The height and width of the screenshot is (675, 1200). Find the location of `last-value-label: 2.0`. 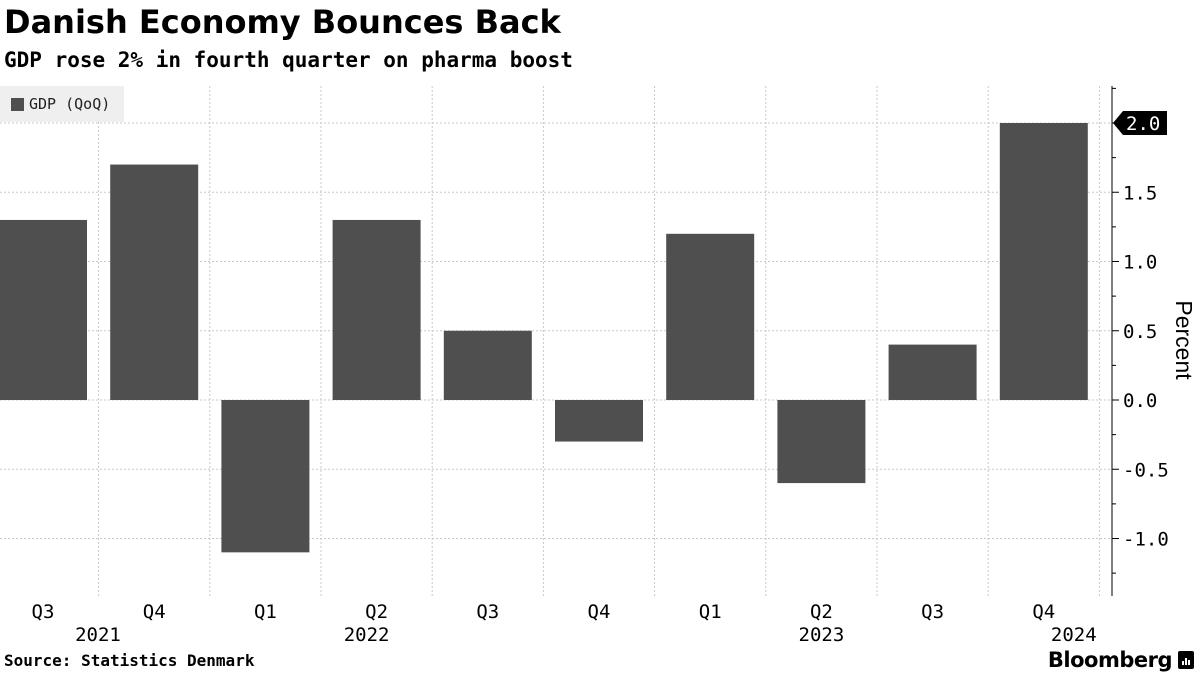

last-value-label: 2.0 is located at coordinates (1143, 124).